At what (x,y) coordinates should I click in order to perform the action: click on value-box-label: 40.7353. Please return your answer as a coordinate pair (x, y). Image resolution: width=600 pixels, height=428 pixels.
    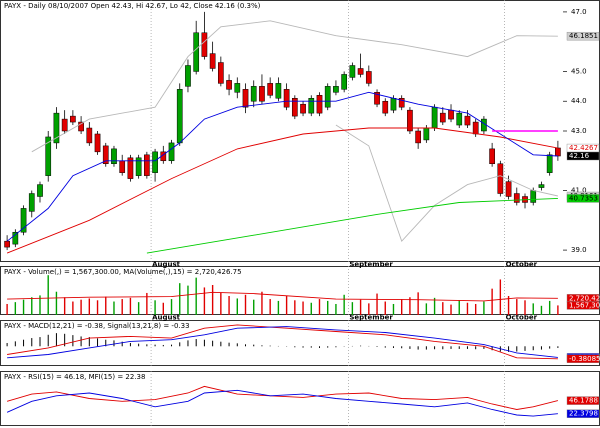
    Looking at the image, I should click on (583, 198).